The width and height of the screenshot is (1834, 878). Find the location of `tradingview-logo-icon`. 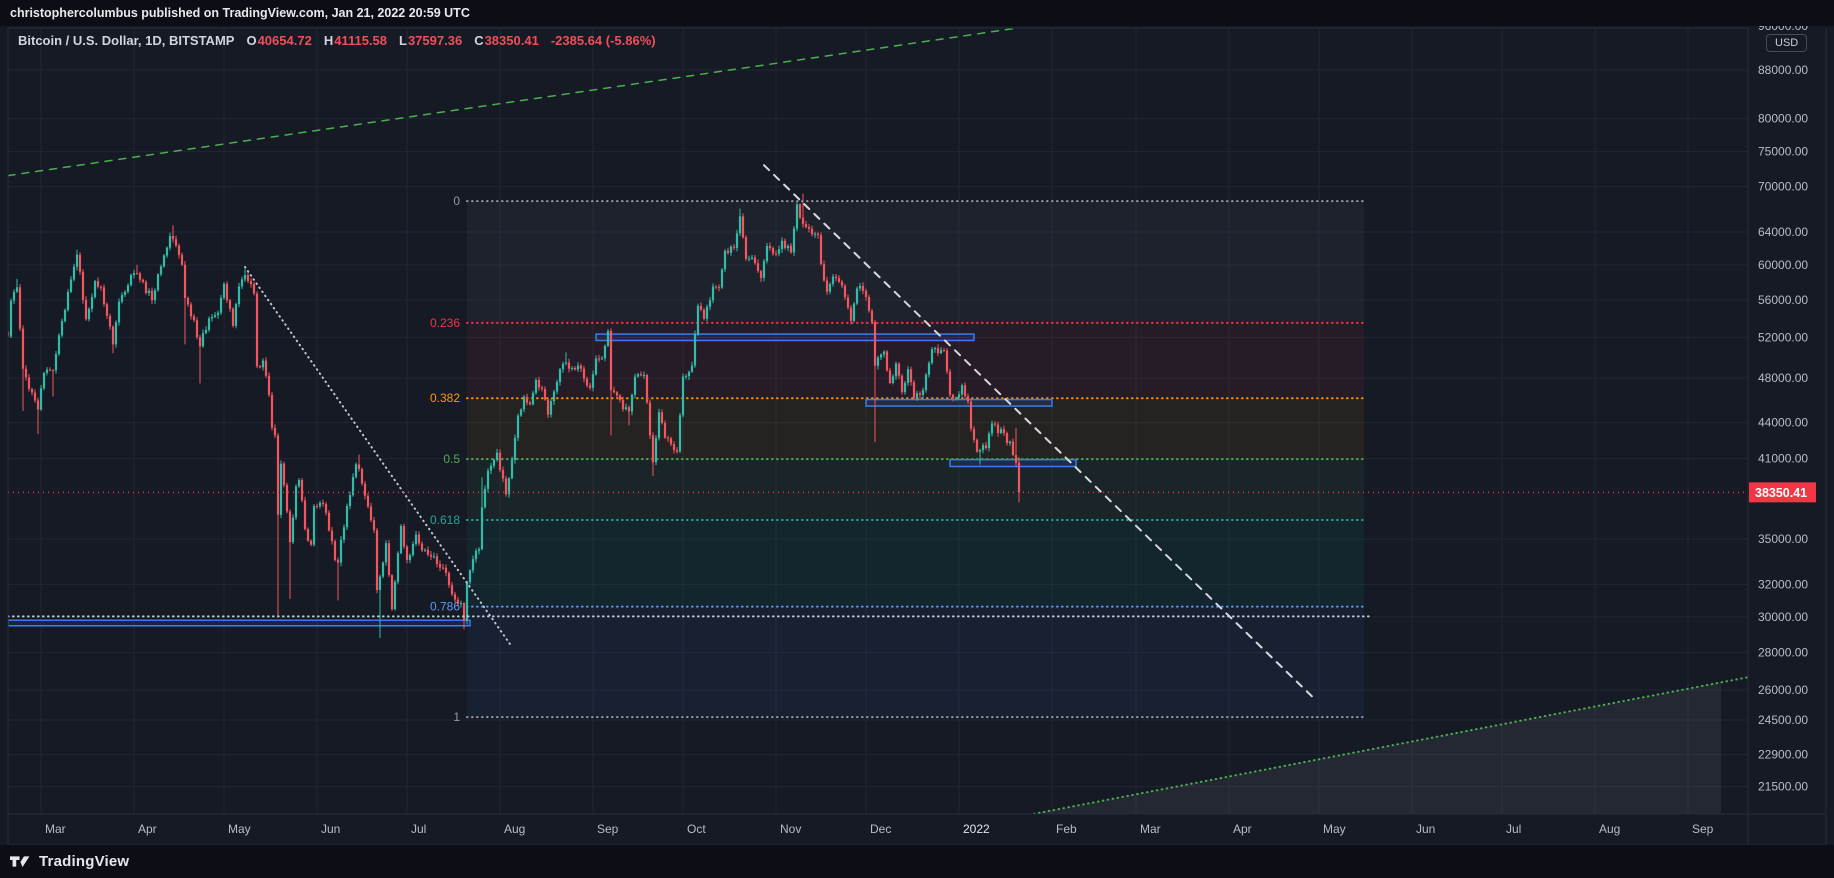

tradingview-logo-icon is located at coordinates (21, 861).